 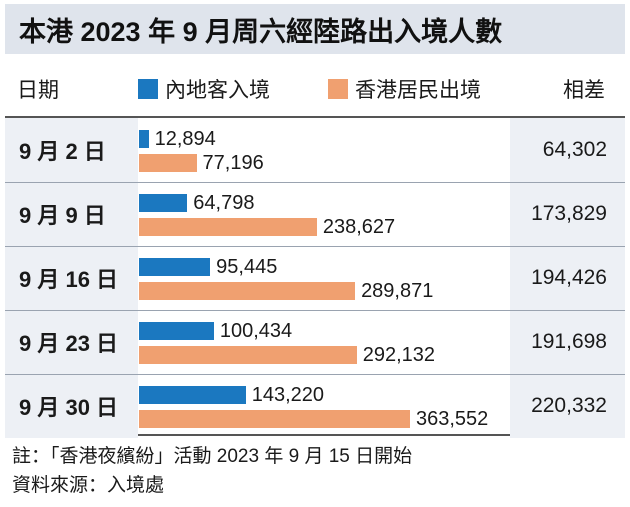 I want to click on legend-swatch-resident, so click(x=338, y=89).